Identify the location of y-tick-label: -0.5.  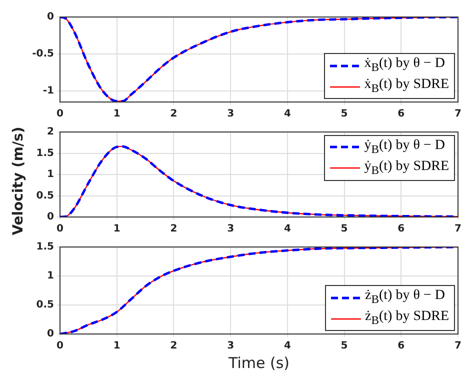
(43, 54).